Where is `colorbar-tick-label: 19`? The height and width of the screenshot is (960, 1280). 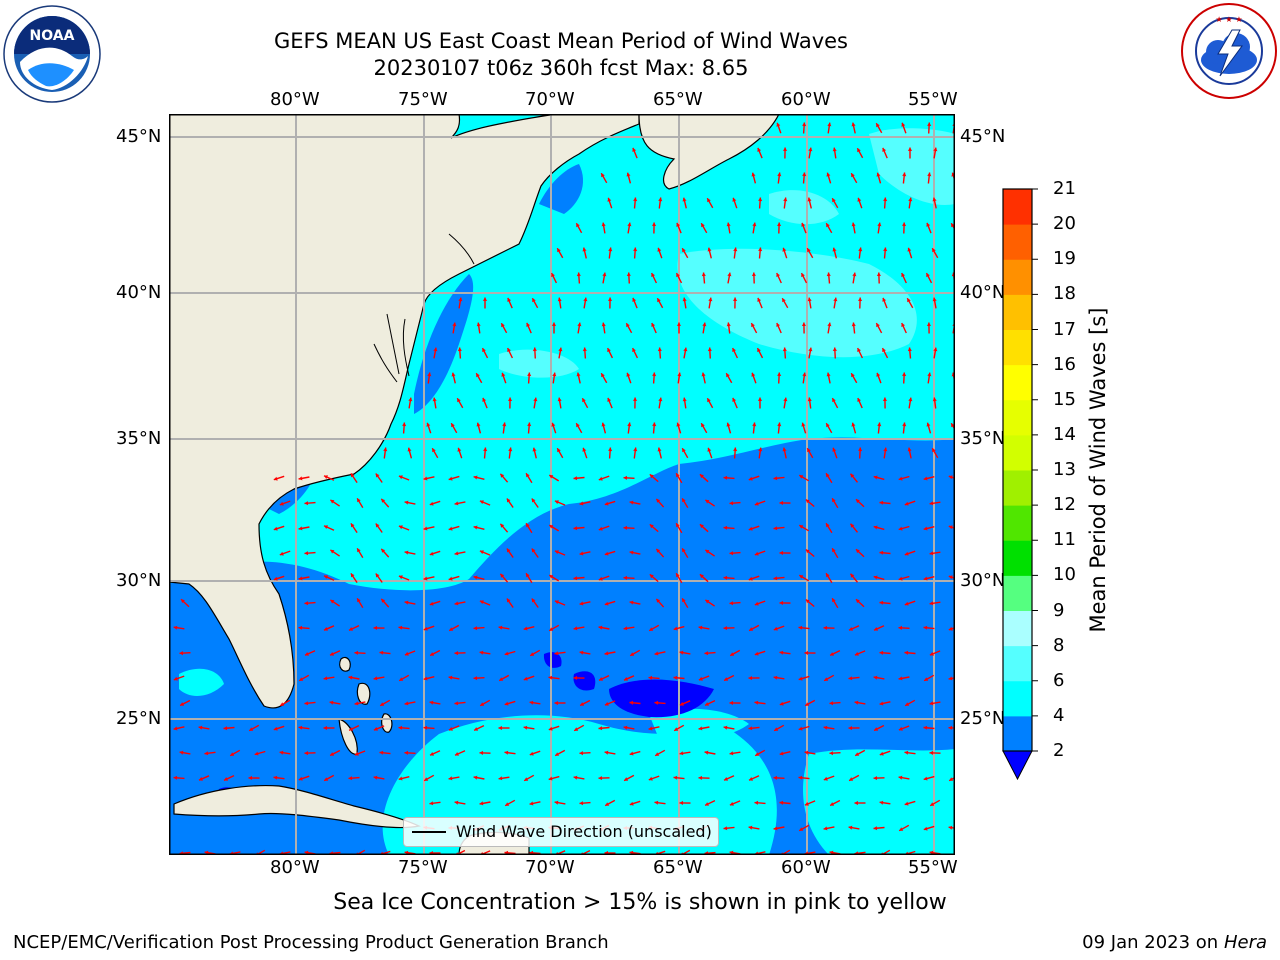 colorbar-tick-label: 19 is located at coordinates (1064, 259).